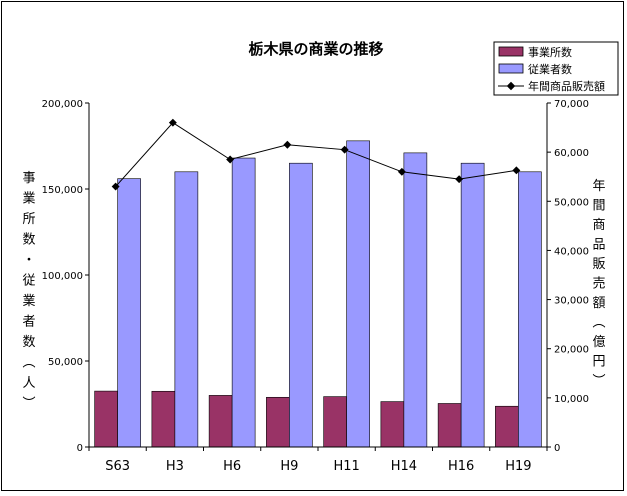 The height and width of the screenshot is (496, 627). What do you see at coordinates (287, 144) in the screenshot?
I see `marker-sales-H9` at bounding box center [287, 144].